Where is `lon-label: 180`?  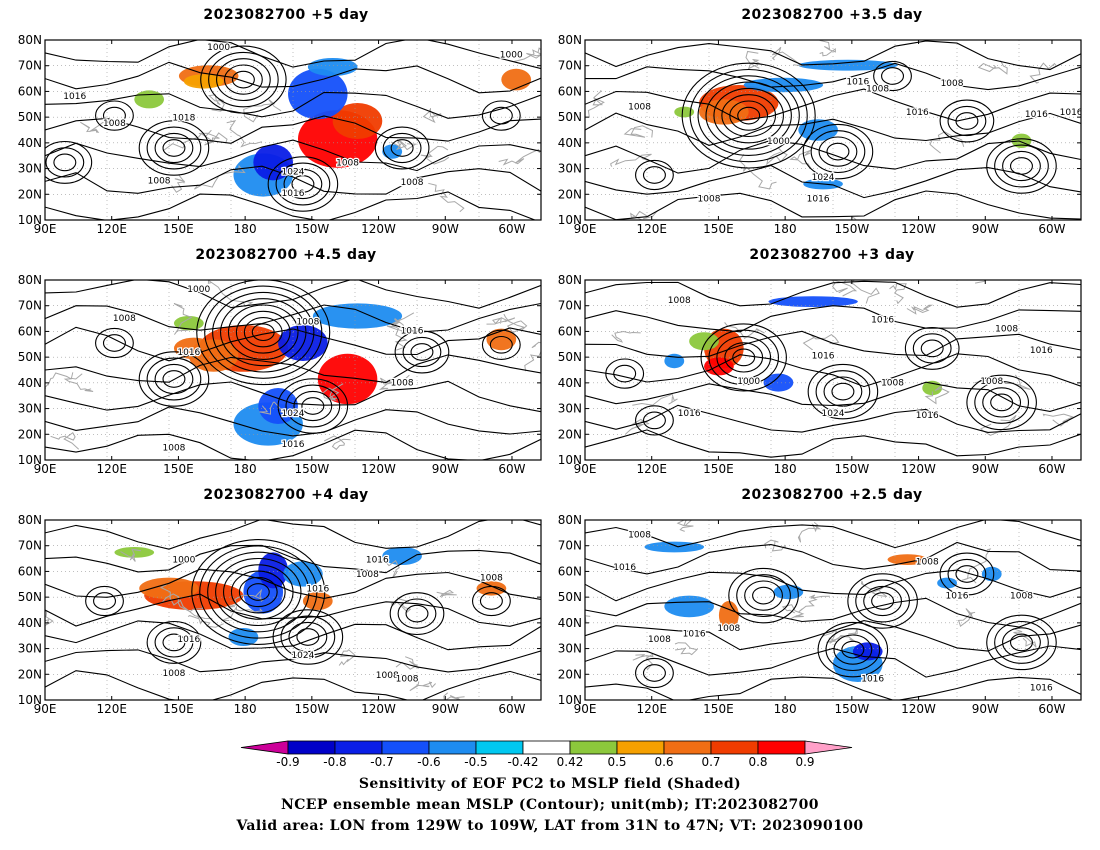
lon-label: 180 is located at coordinates (785, 229).